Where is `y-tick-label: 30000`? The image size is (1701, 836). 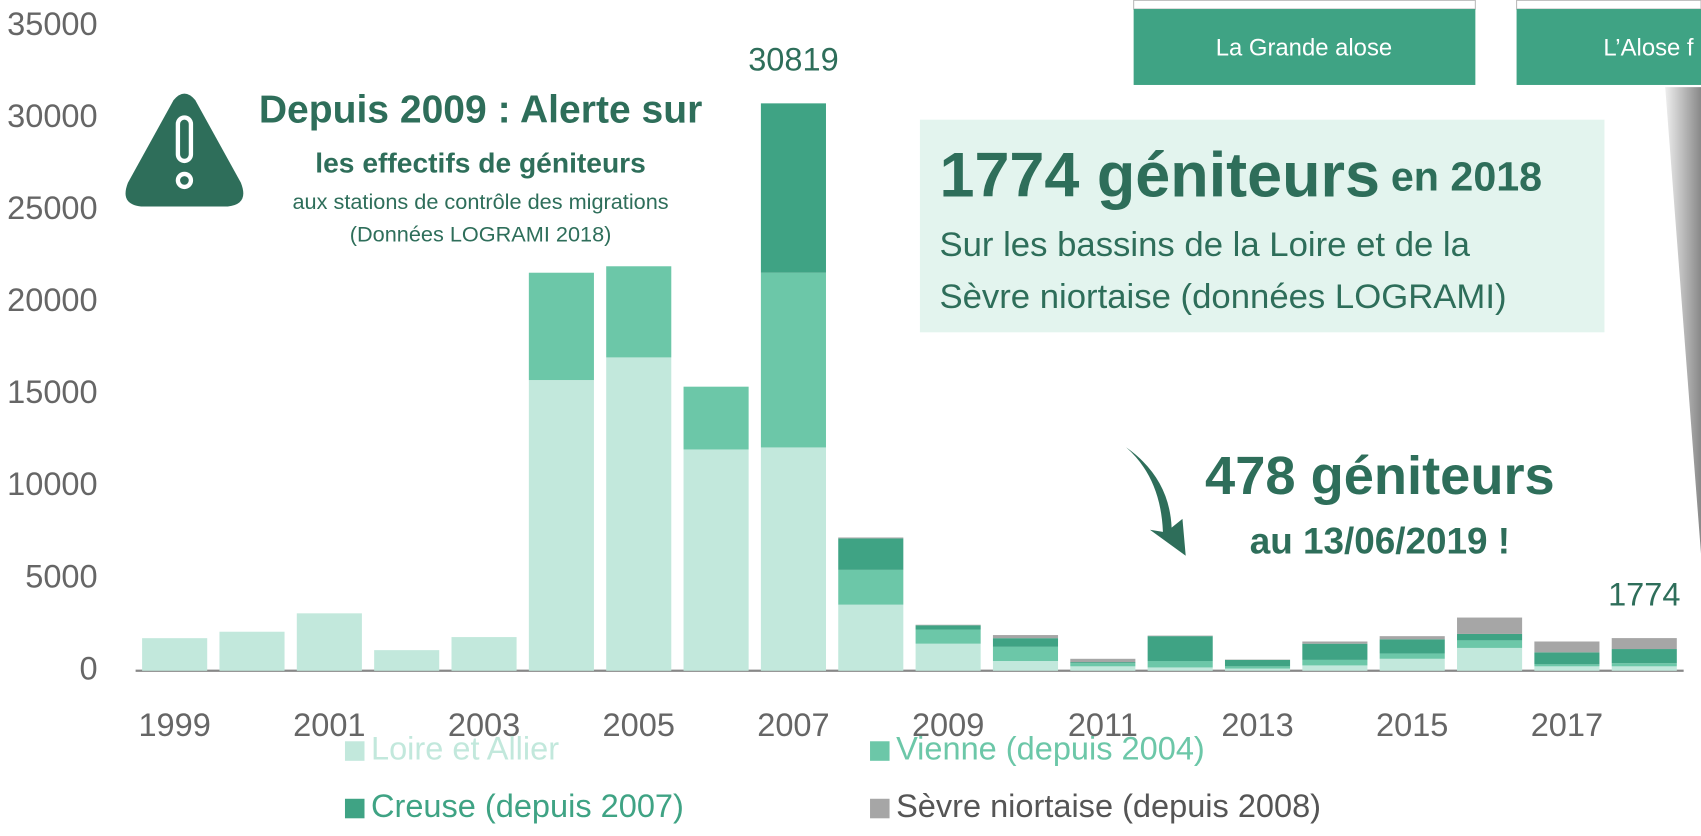 y-tick-label: 30000 is located at coordinates (52, 116).